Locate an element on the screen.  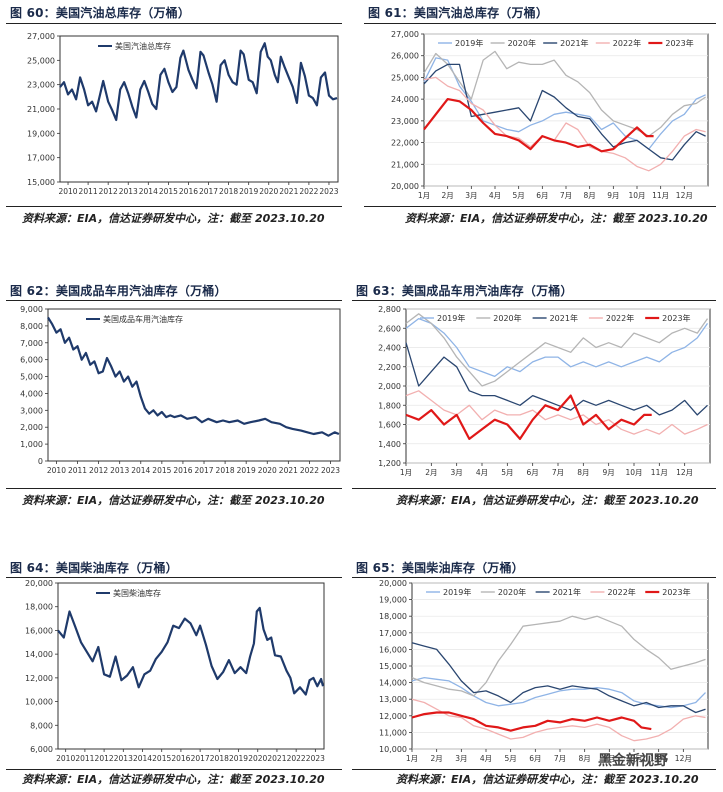
y-tick-label: 15,000 is located at coordinates (393, 666).